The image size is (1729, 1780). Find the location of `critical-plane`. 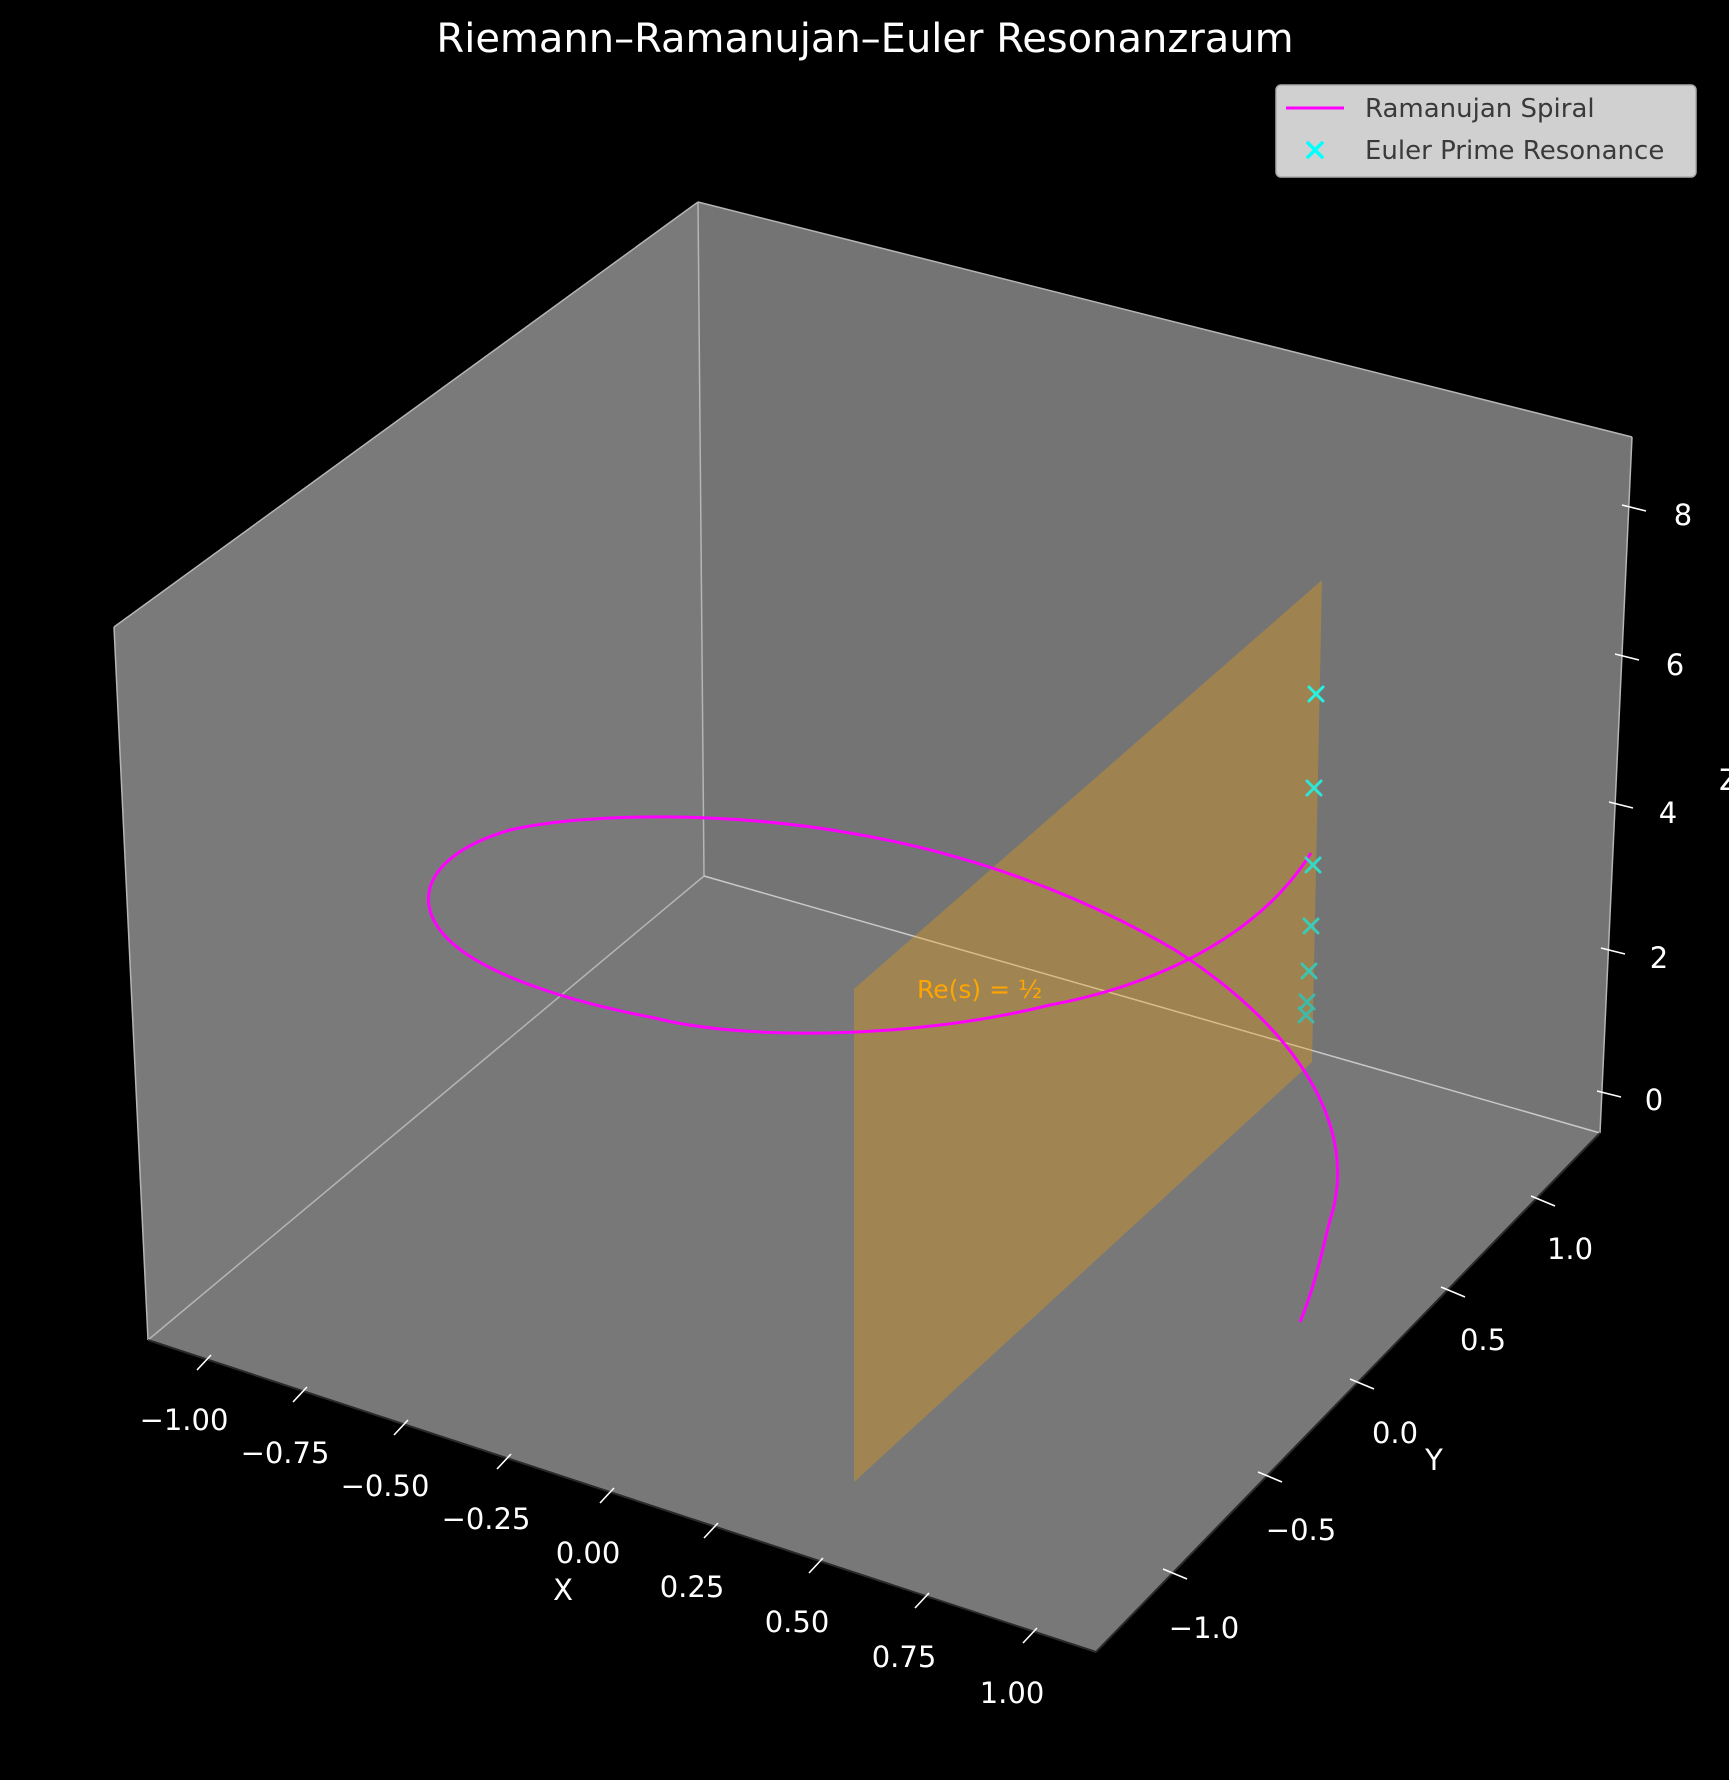

critical-plane is located at coordinates (1088, 1031).